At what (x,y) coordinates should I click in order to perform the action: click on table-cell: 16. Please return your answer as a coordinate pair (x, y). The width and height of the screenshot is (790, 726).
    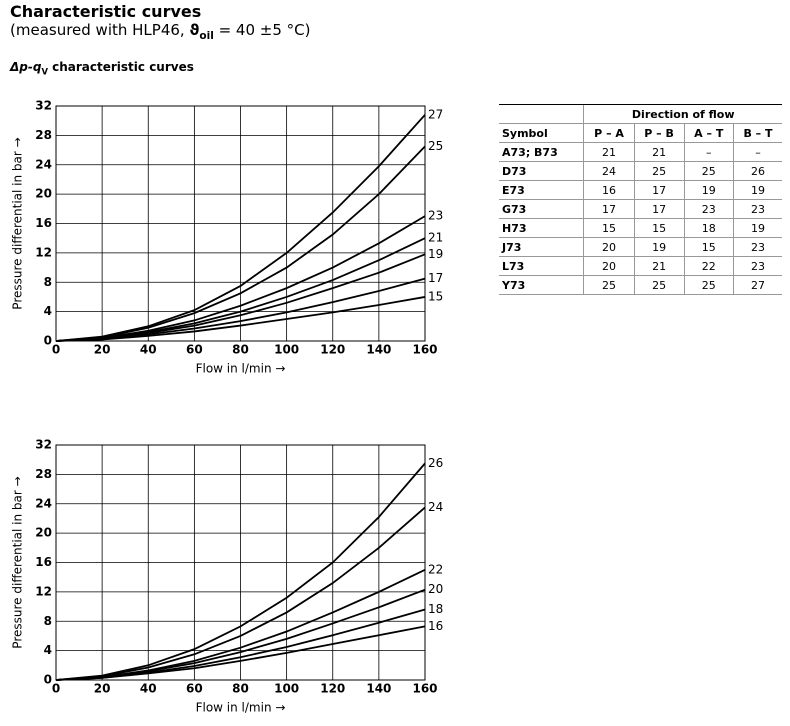
    Looking at the image, I should click on (609, 190).